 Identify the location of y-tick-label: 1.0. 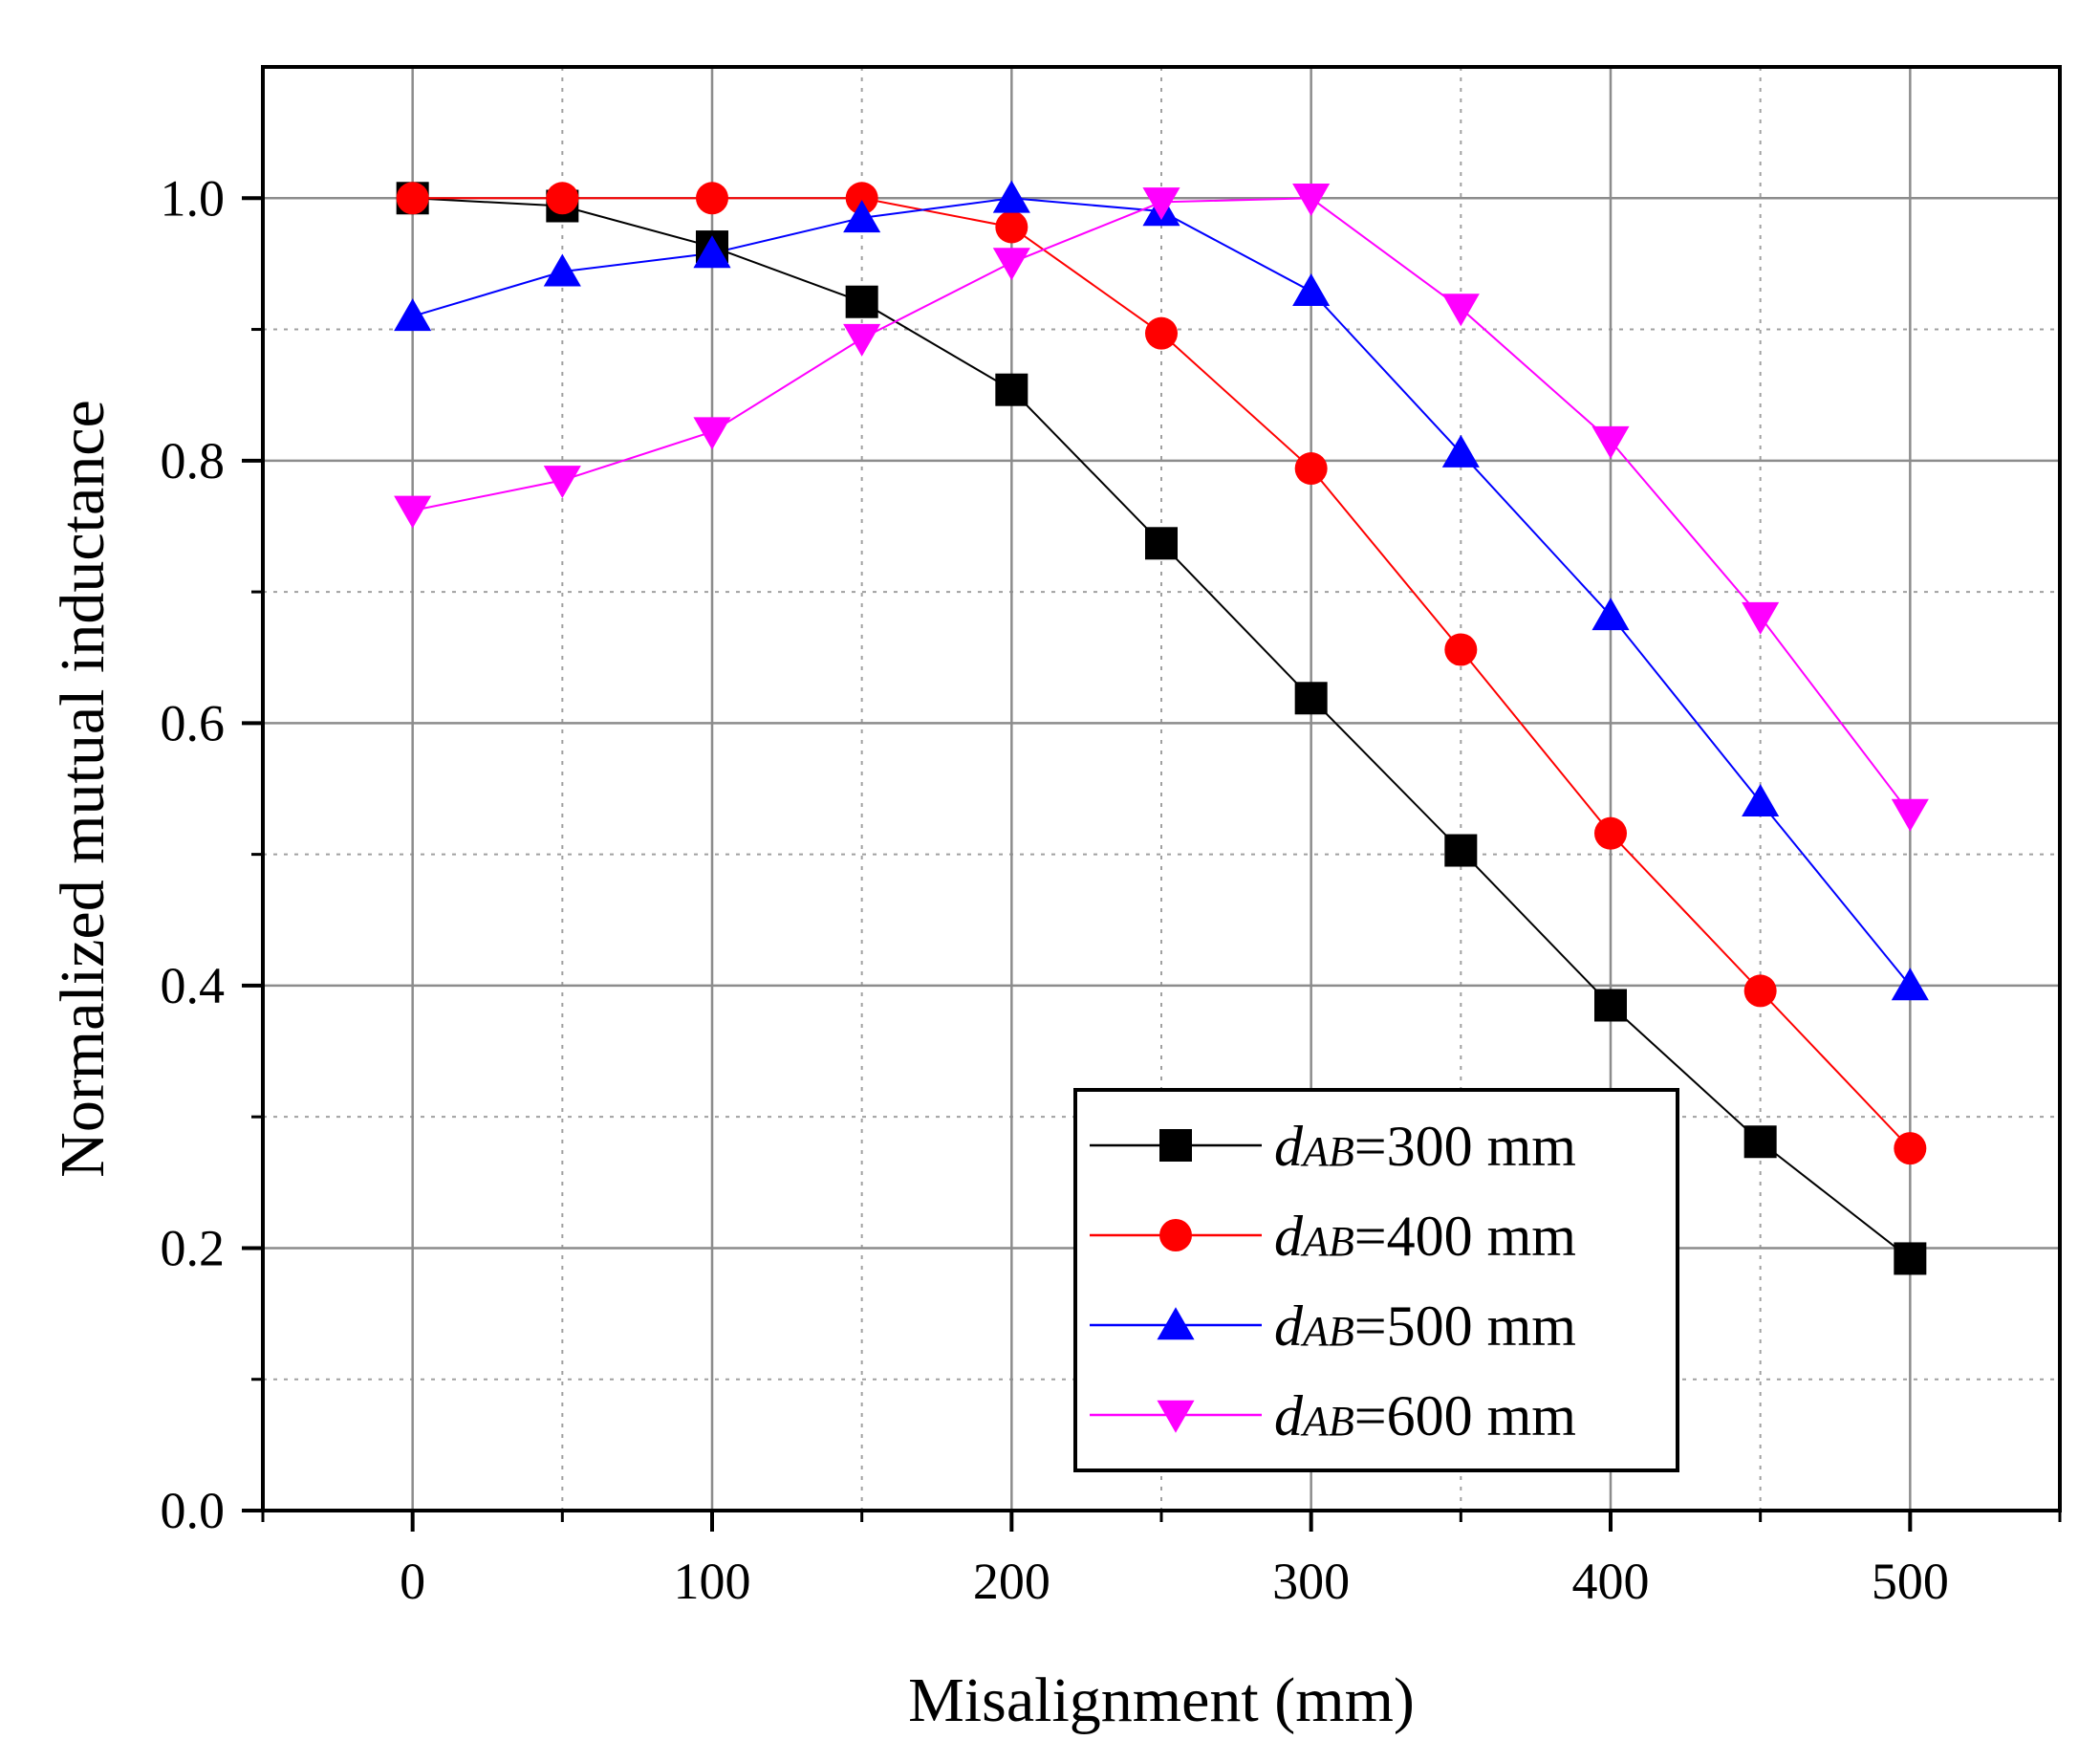
(193, 198).